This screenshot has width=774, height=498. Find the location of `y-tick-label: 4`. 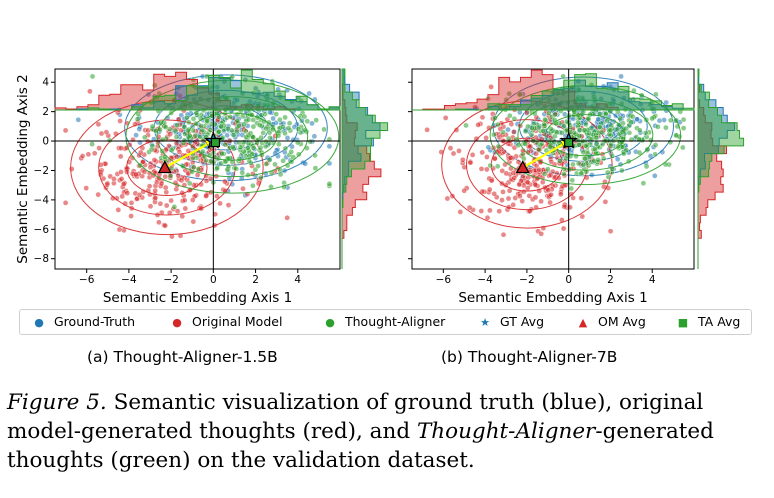

y-tick-label: 4 is located at coordinates (45, 83).